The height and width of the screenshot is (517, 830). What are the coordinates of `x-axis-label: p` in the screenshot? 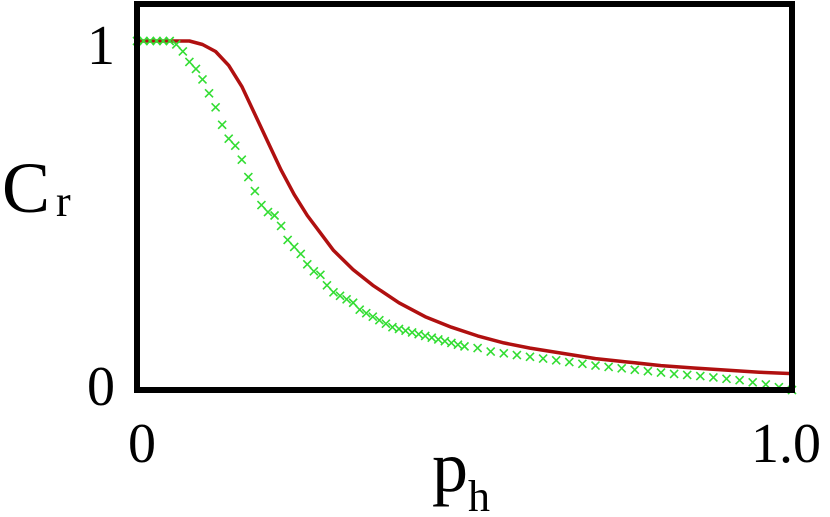 It's located at (450, 467).